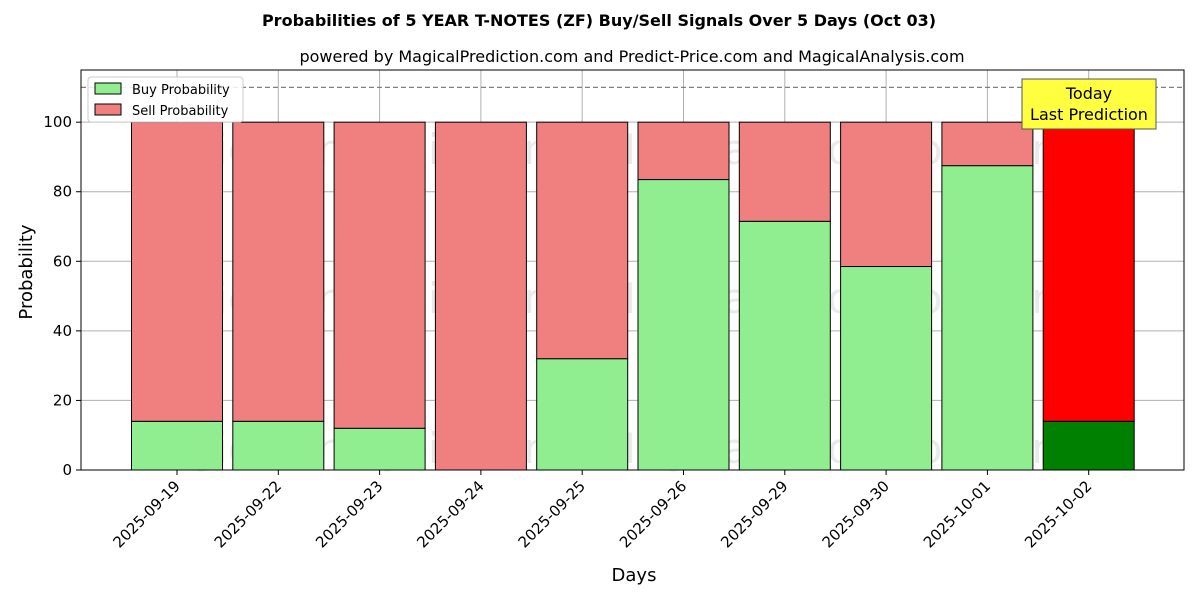 This screenshot has height=600, width=1200. What do you see at coordinates (1089, 114) in the screenshot?
I see `annotation-line-last-prediction: Last Prediction` at bounding box center [1089, 114].